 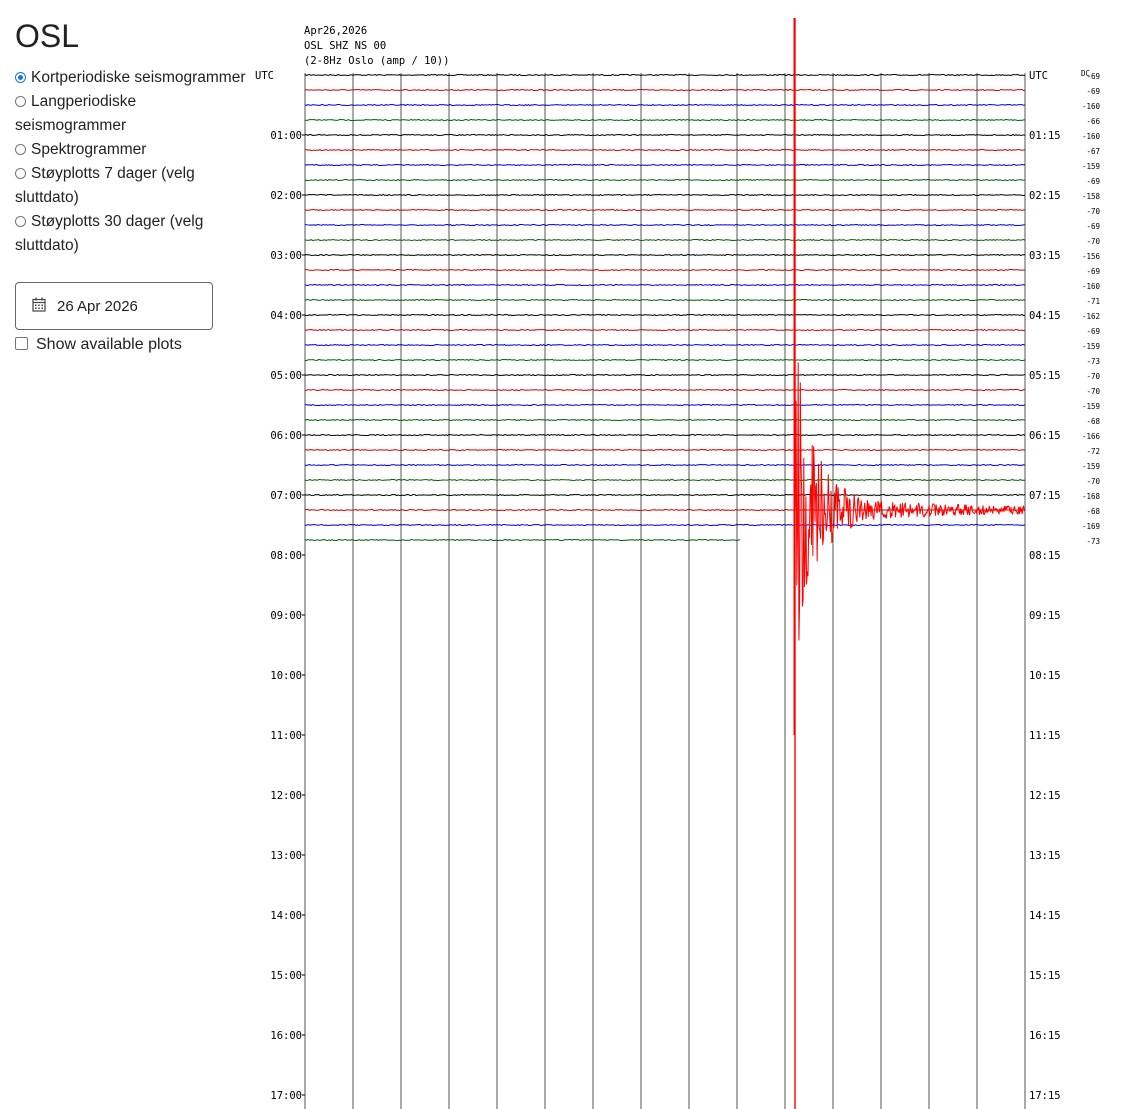 What do you see at coordinates (286, 1096) in the screenshot?
I see `hour-label-left: 17:00` at bounding box center [286, 1096].